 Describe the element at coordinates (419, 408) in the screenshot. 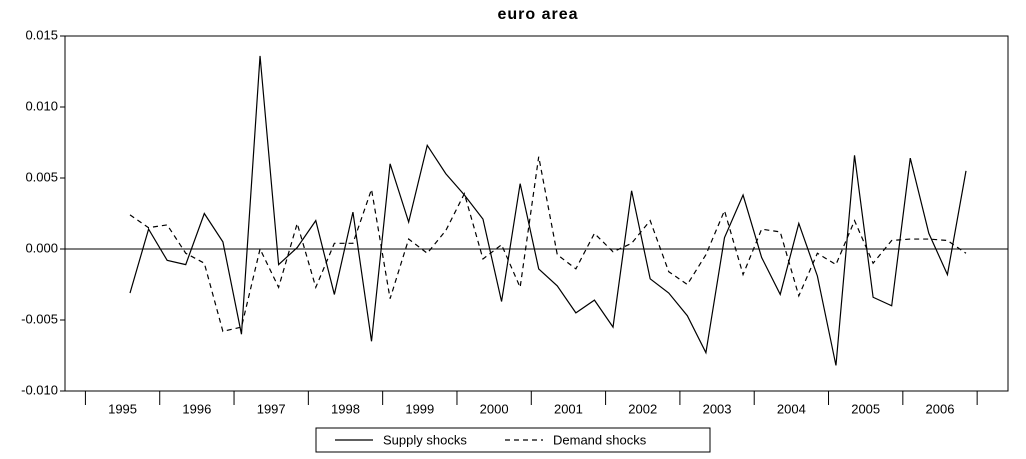

I see `x-tick-label: 1999` at that location.